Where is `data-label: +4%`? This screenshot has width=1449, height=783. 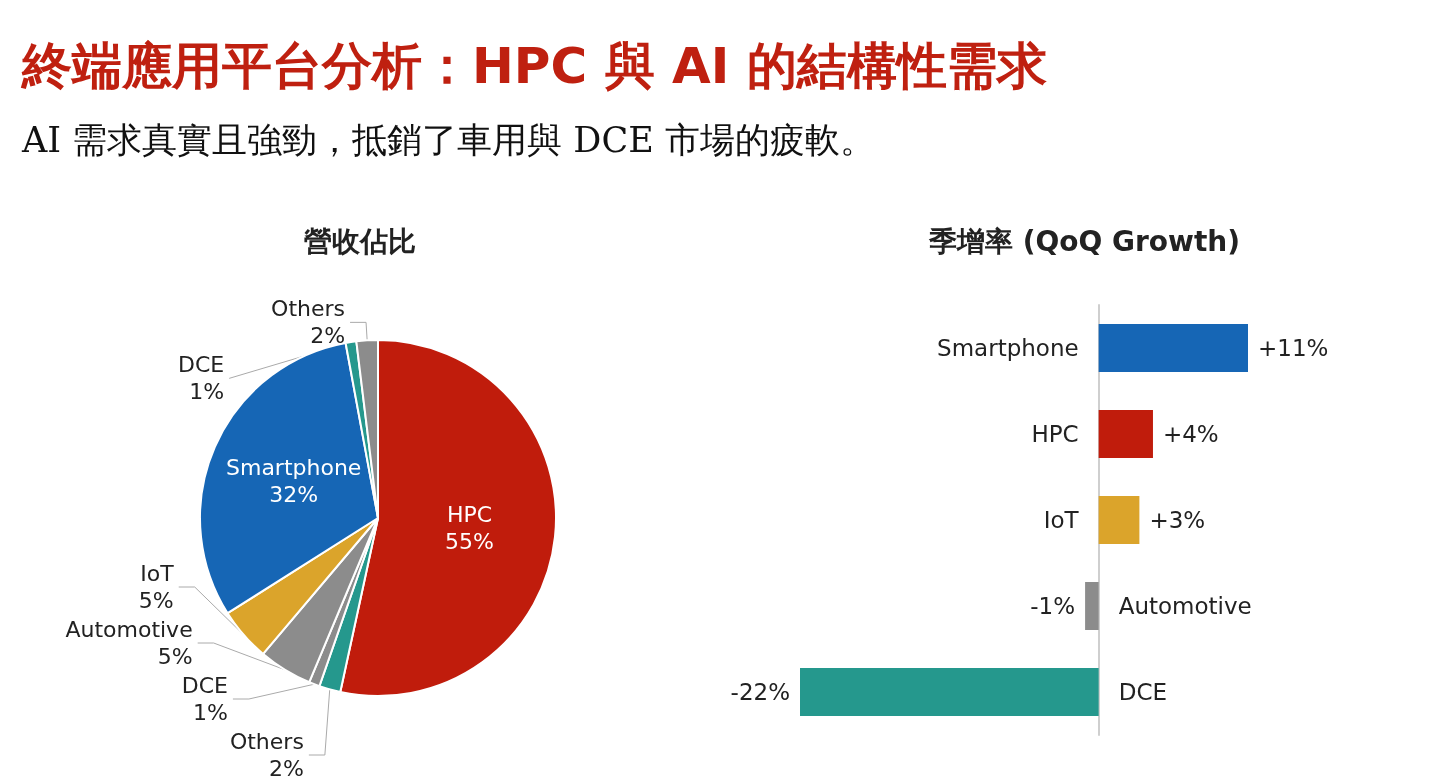
data-label: +4% is located at coordinates (1190, 434).